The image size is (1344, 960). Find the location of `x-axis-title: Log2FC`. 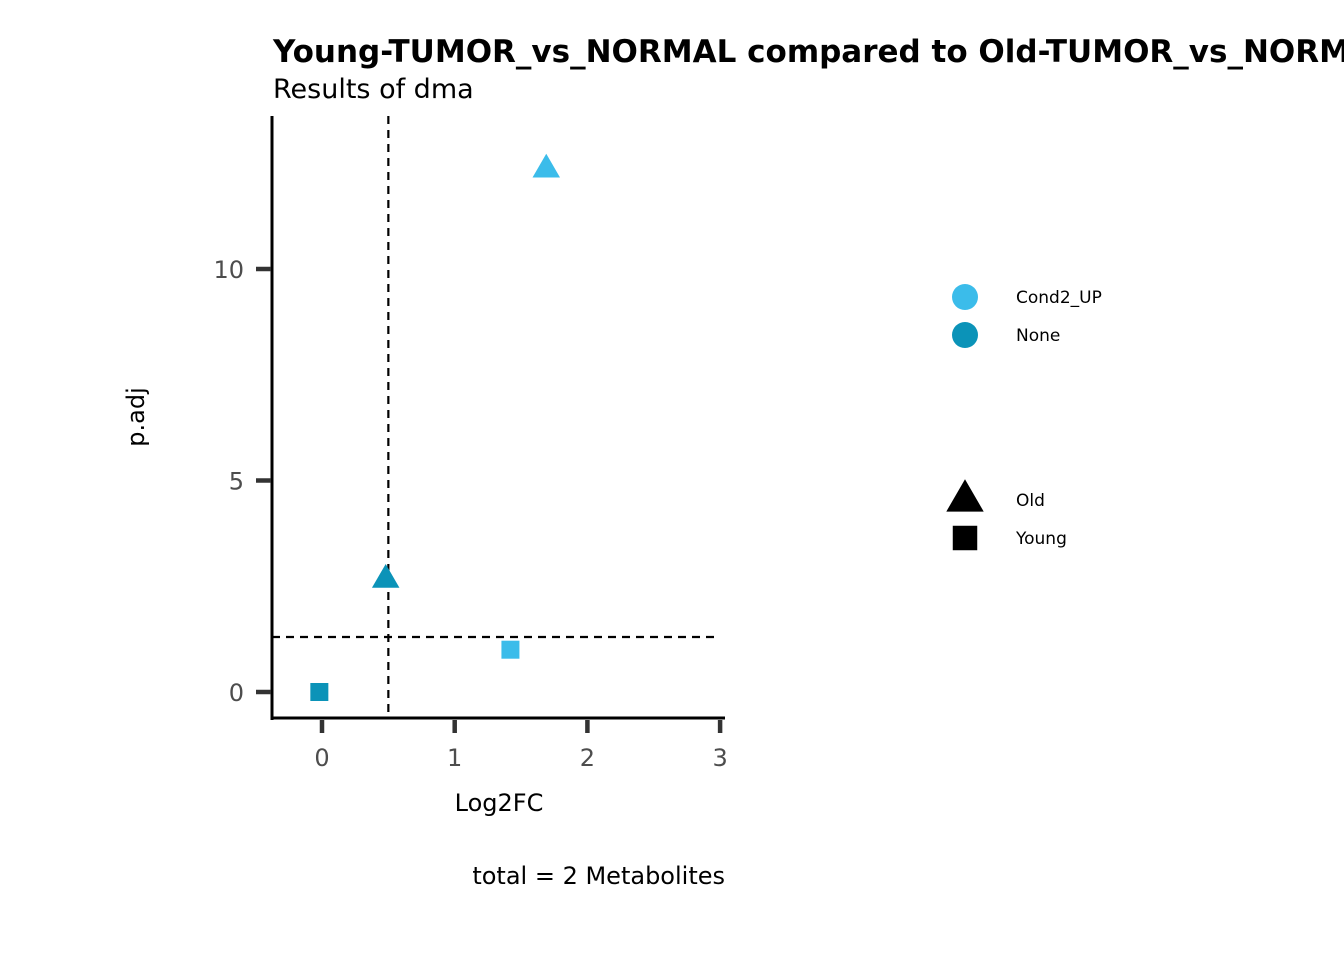

x-axis-title: Log2FC is located at coordinates (499, 803).